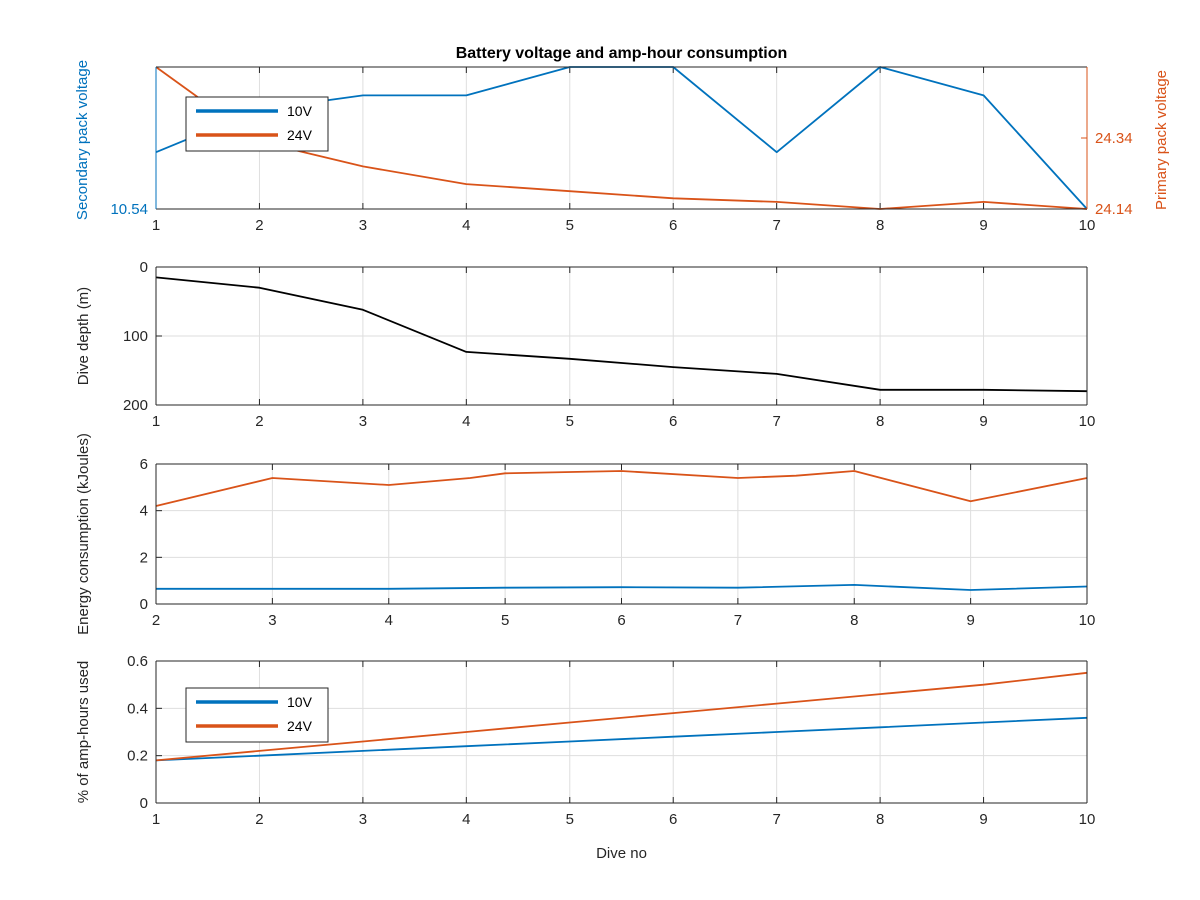 The width and height of the screenshot is (1200, 900). I want to click on y-tick-label: 2, so click(144, 557).